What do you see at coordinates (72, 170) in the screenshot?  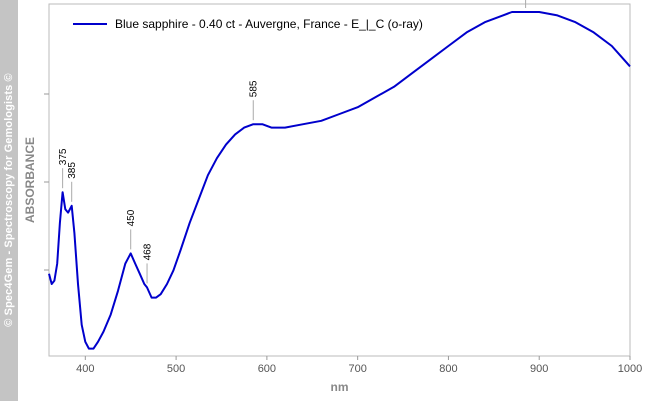 I see `peak-label: 385` at bounding box center [72, 170].